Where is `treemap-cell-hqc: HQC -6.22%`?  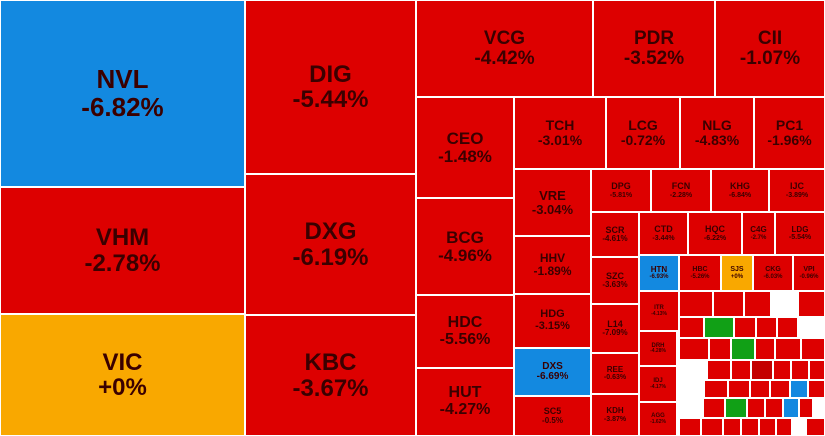 treemap-cell-hqc: HQC -6.22% is located at coordinates (715, 233).